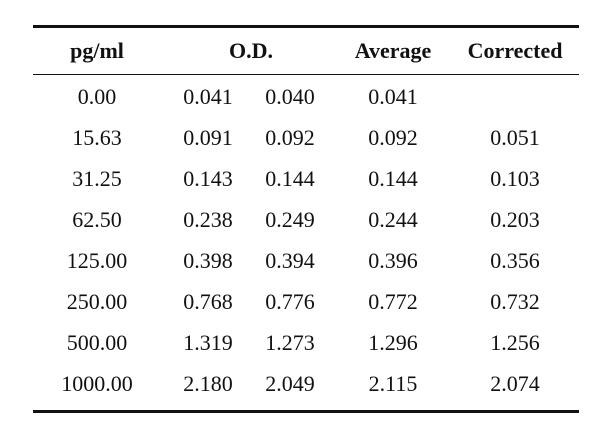  I want to click on cell-od-2: 0.394, so click(290, 260).